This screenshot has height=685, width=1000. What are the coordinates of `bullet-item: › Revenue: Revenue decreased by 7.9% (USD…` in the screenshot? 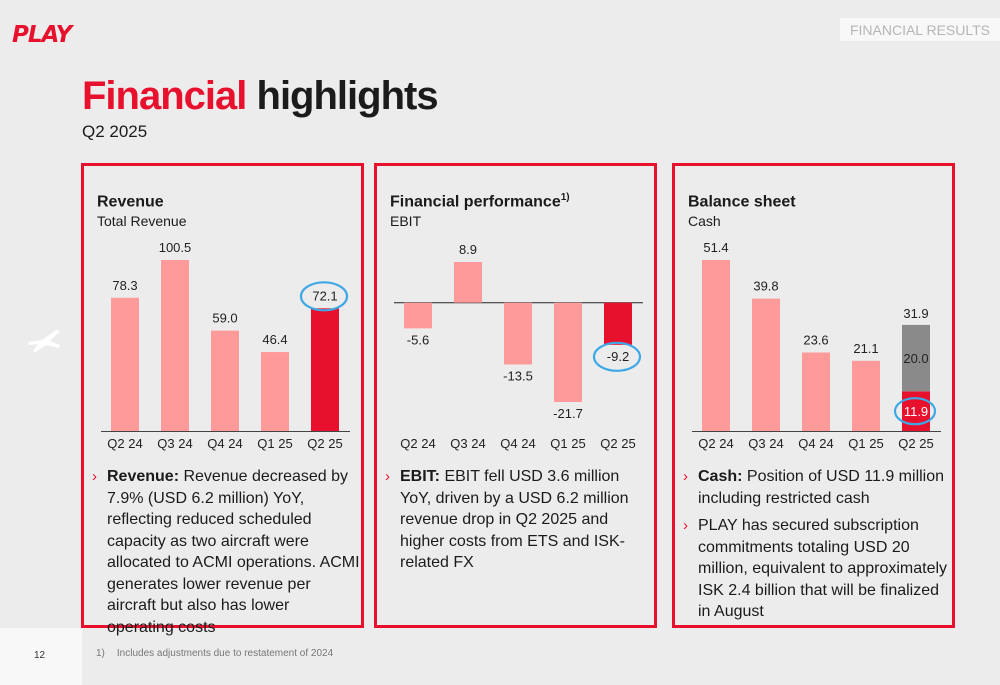 It's located at (226, 552).